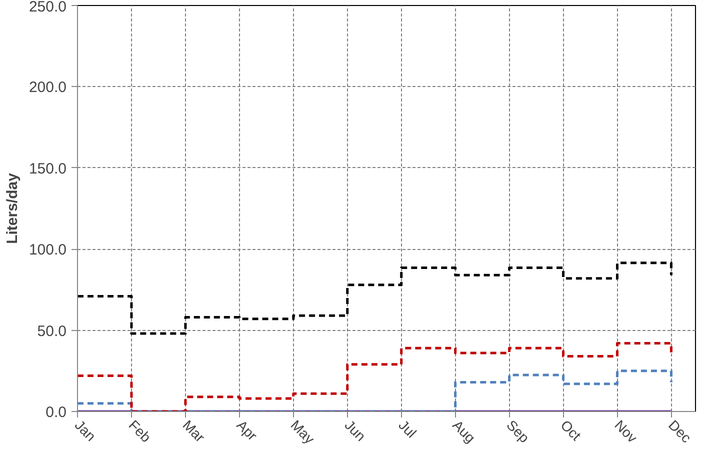 The height and width of the screenshot is (459, 702). What do you see at coordinates (56, 412) in the screenshot?
I see `y-tick-label: 0.0` at bounding box center [56, 412].